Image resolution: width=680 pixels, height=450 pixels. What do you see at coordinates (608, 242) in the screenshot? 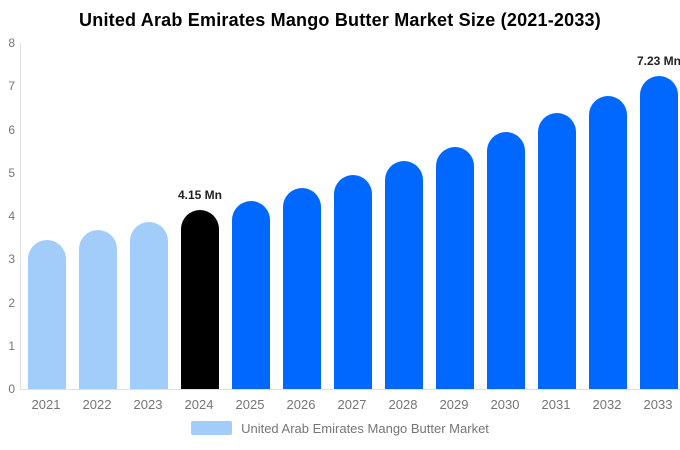
I see `bar-2032` at bounding box center [608, 242].